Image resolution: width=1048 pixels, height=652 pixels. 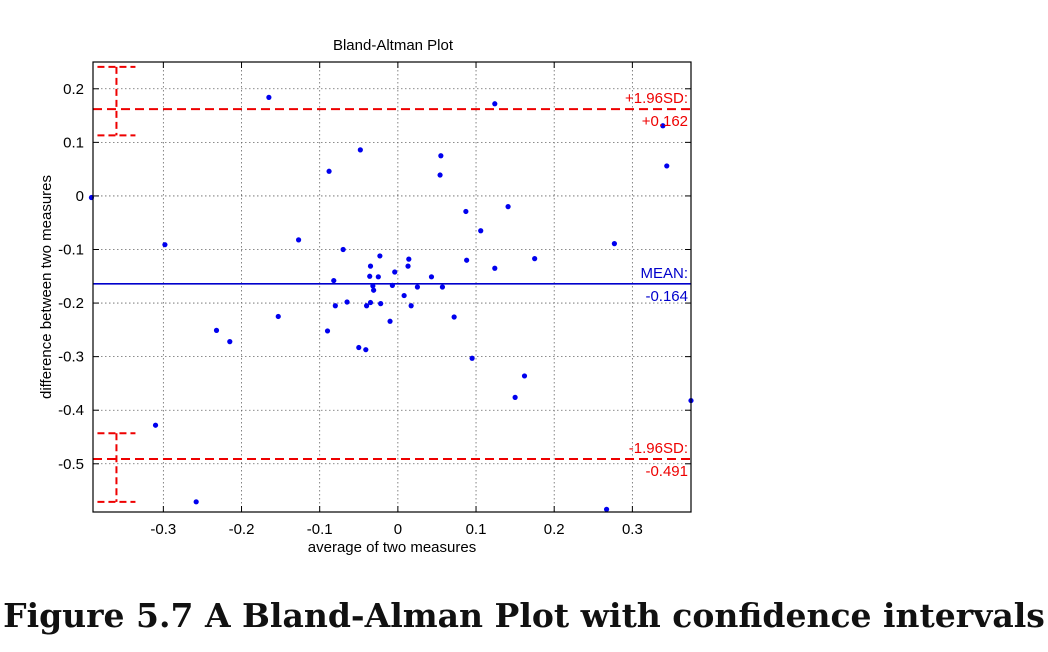 I want to click on x-tick-label: -0.3, so click(x=163, y=529).